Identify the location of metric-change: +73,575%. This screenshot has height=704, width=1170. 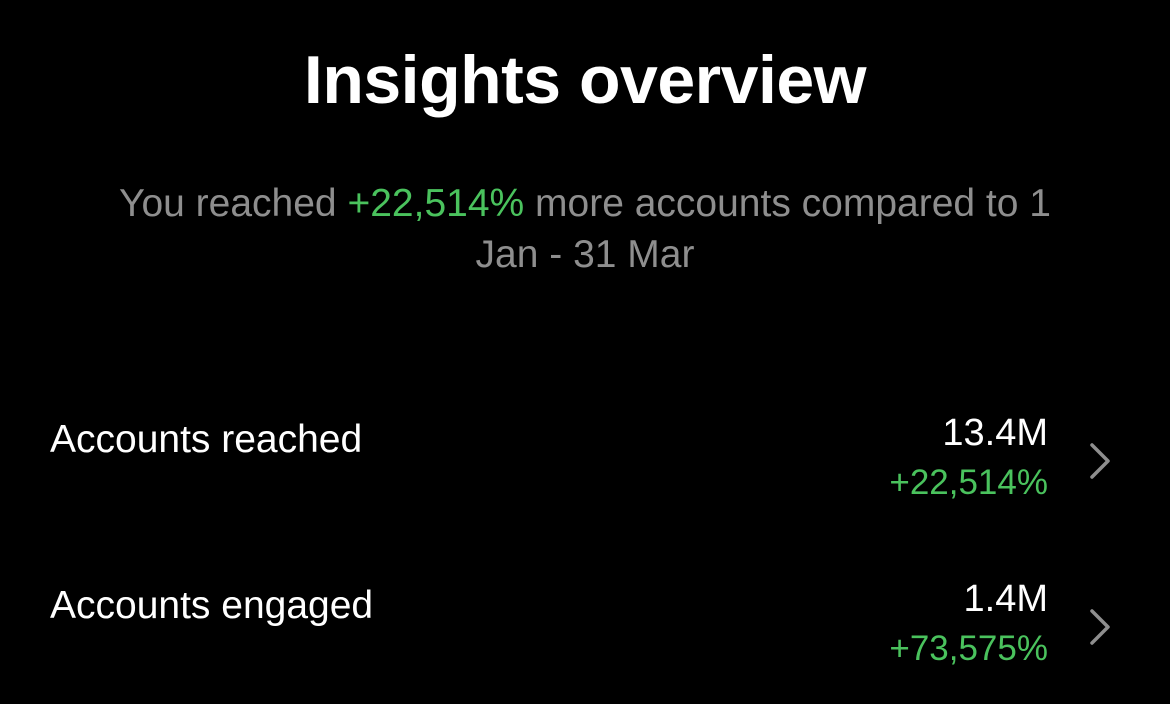
(968, 648).